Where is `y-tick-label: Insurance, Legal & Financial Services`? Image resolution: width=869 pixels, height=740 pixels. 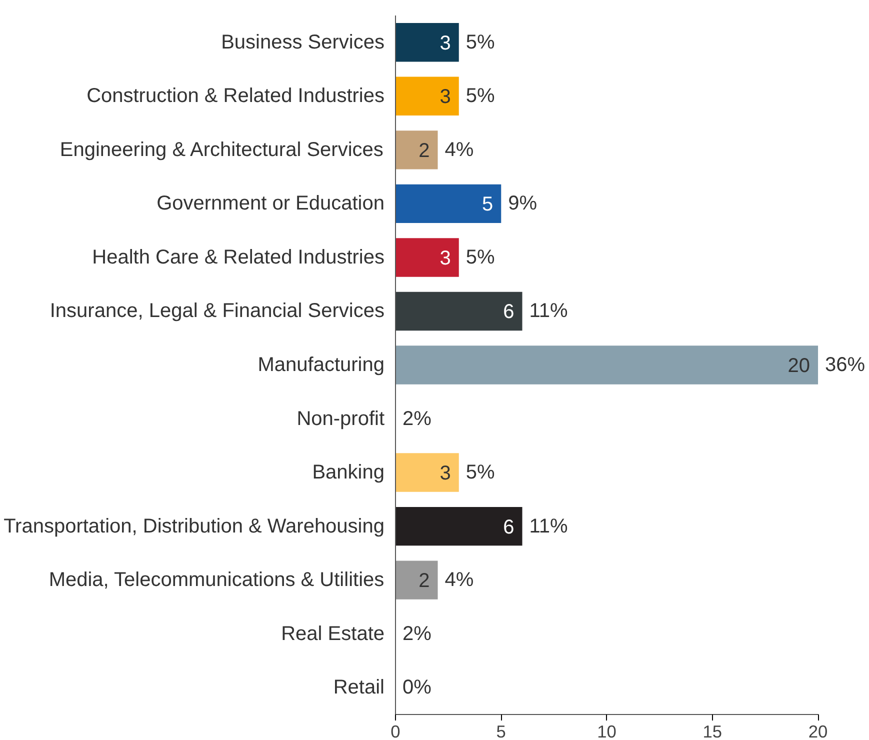 y-tick-label: Insurance, Legal & Financial Services is located at coordinates (217, 311).